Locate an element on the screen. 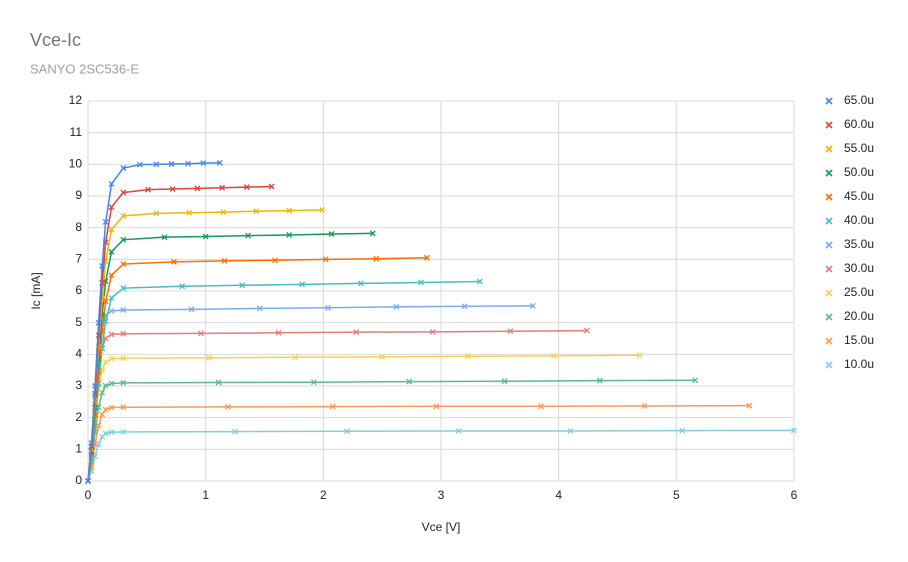  x-tick-label: 2 is located at coordinates (323, 495).